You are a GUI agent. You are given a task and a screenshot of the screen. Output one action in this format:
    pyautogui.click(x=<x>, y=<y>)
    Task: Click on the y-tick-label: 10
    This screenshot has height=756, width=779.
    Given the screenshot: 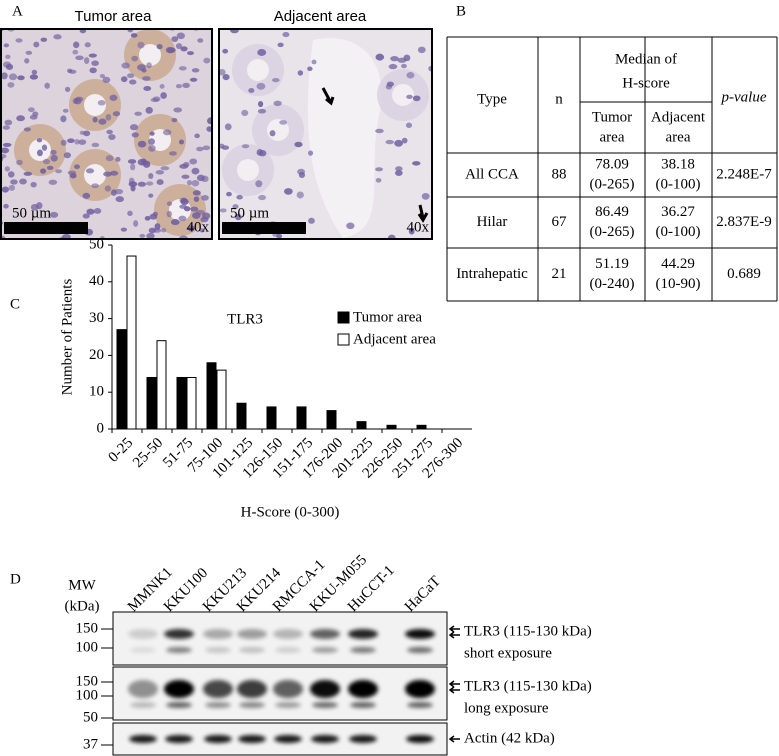 What is the action you would take?
    pyautogui.click(x=96, y=392)
    